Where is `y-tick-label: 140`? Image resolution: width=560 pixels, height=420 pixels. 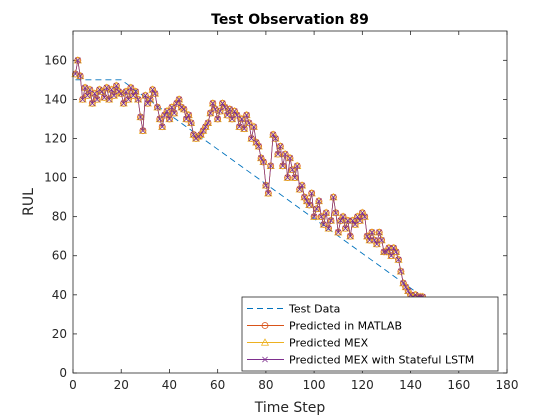
y-tick-label: 140 is located at coordinates (55, 99).